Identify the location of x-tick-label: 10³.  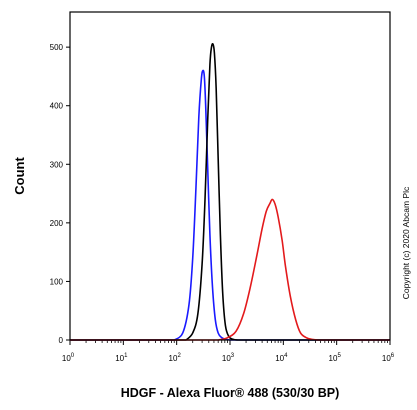
(228, 358).